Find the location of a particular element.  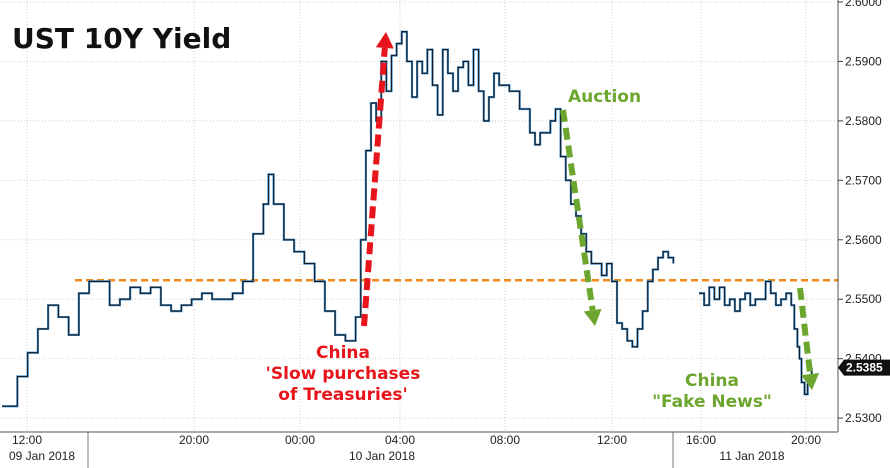

y-tick-label: 2.5600 is located at coordinates (863, 240).